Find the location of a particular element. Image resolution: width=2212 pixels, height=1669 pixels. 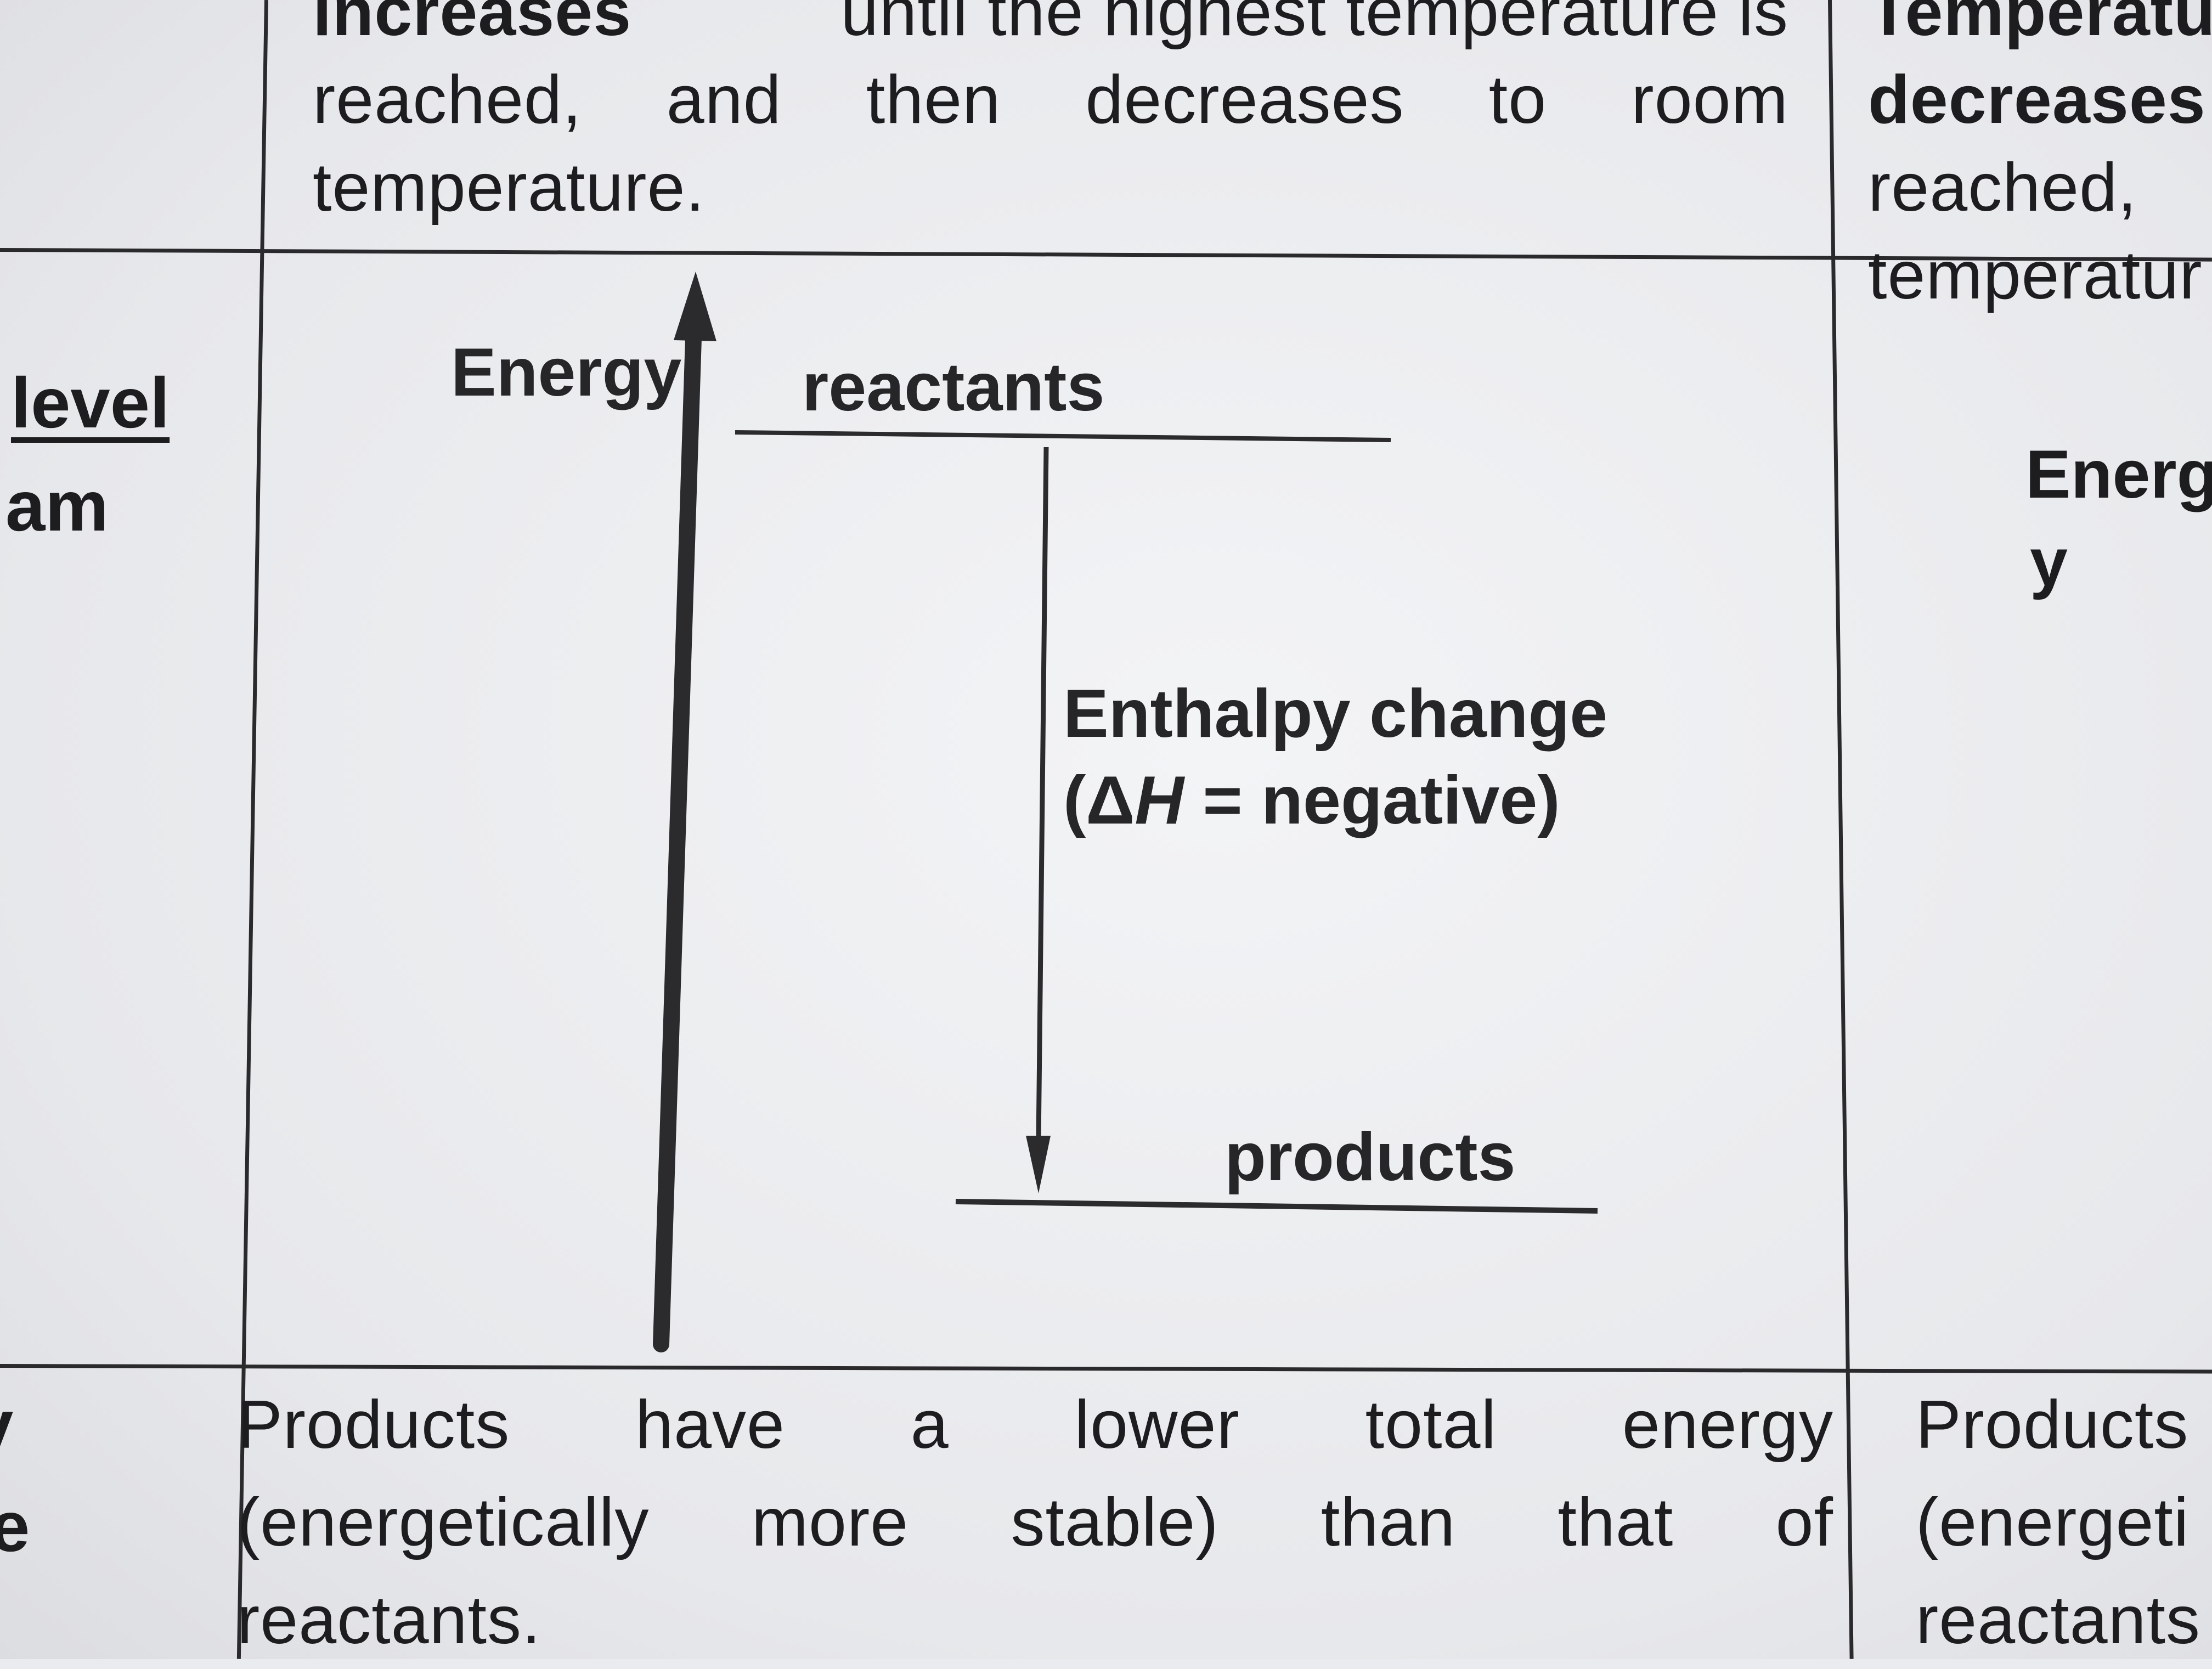

enthalpy-change-label: Enthalpy change (ΔH = negative) is located at coordinates (1335, 757).